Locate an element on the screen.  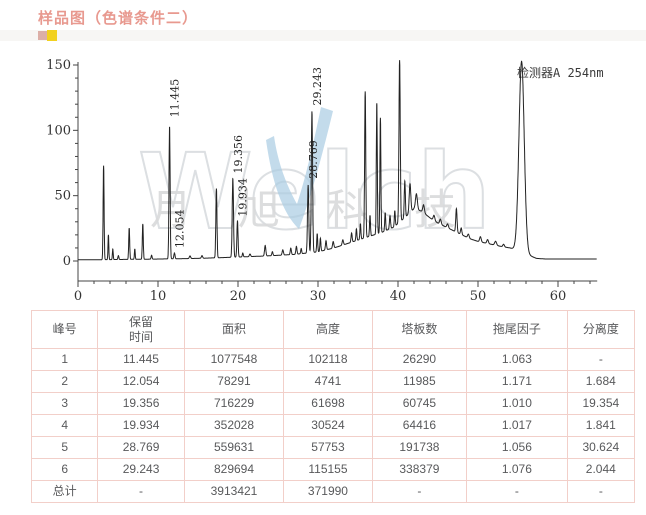
table-cell: 3913421 is located at coordinates (234, 491).